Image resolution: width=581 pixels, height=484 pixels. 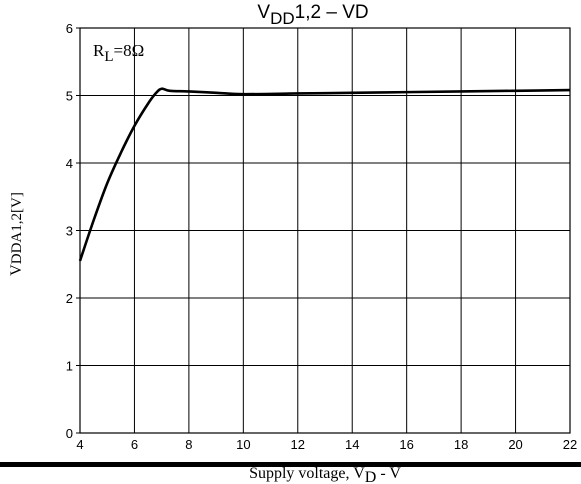 I want to click on x-tick-label: 18, so click(x=461, y=444).